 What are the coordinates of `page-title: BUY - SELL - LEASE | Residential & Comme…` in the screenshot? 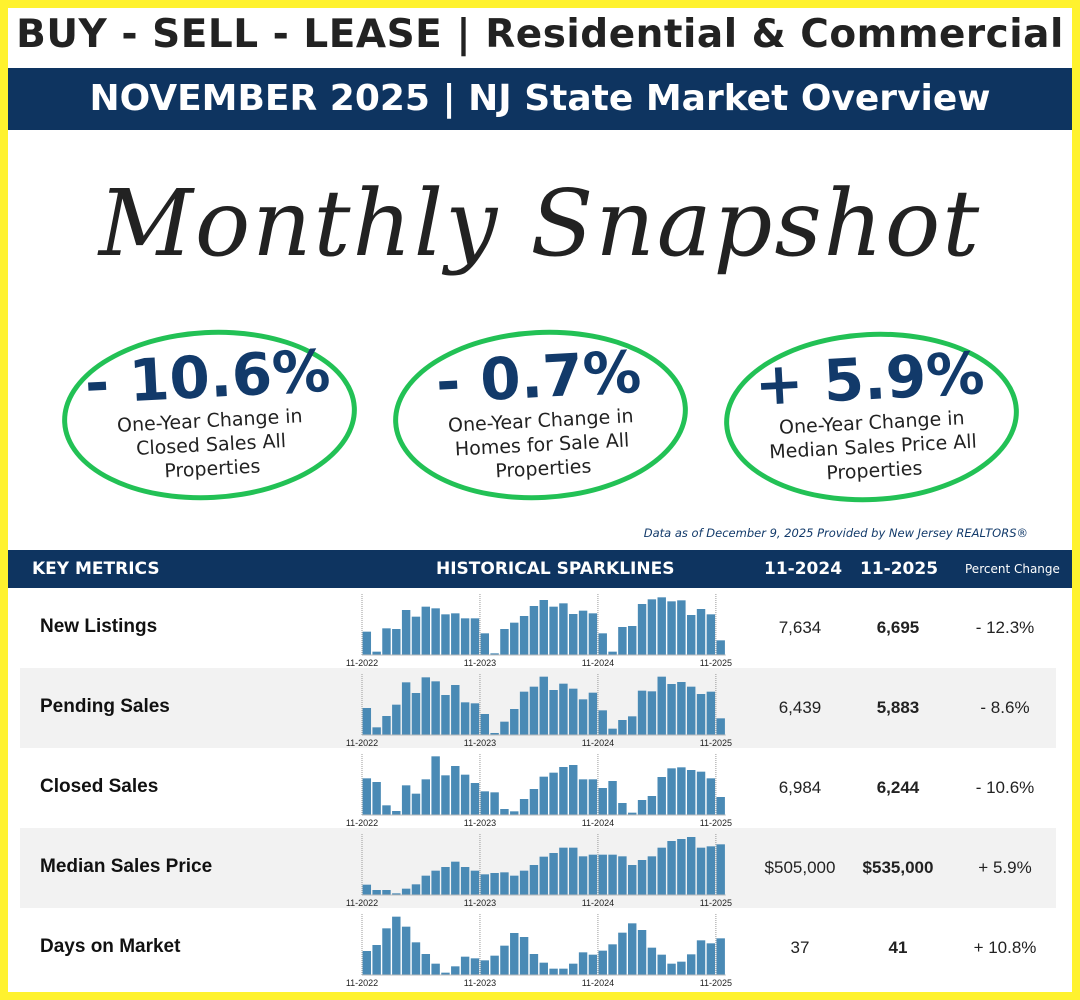 It's located at (540, 34).